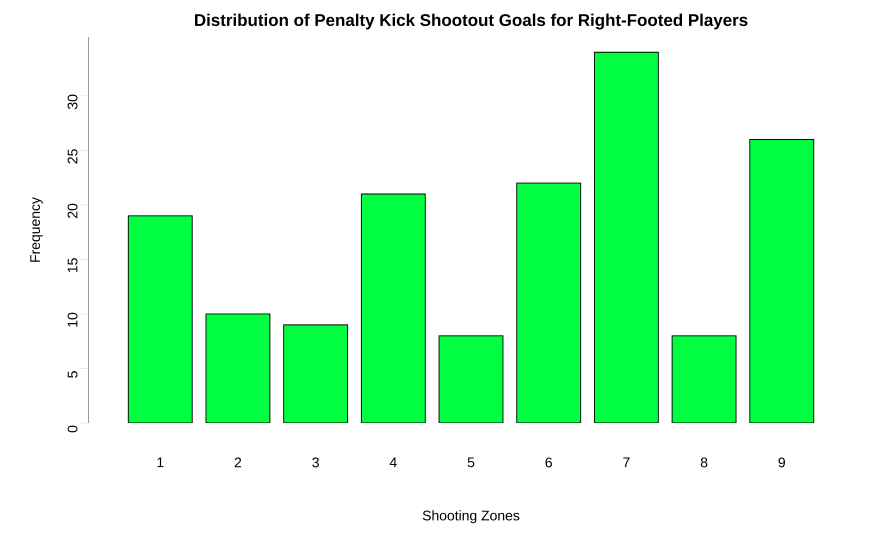  What do you see at coordinates (238, 463) in the screenshot?
I see `x-tick-label: 2` at bounding box center [238, 463].